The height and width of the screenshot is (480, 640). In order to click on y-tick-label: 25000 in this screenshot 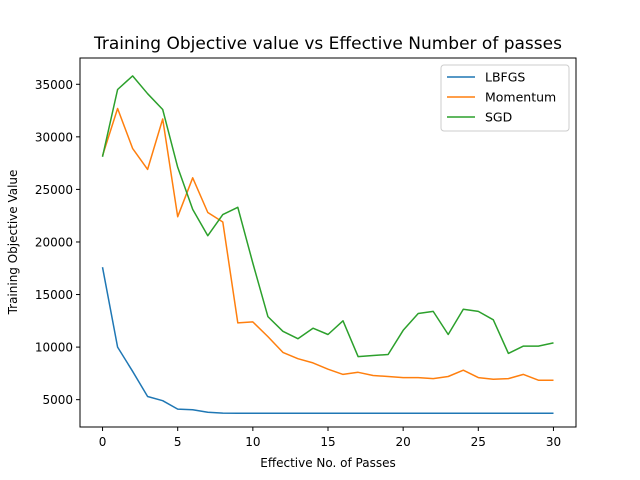, I will do `click(54, 190)`.